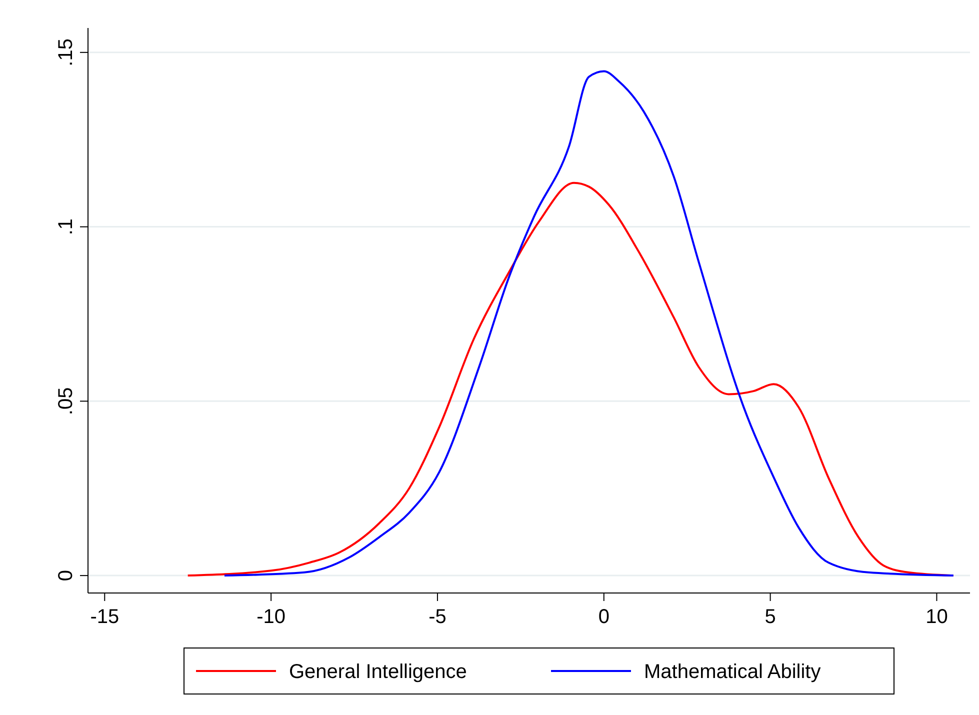  Describe the element at coordinates (604, 617) in the screenshot. I see `x-tick-label: 0` at that location.